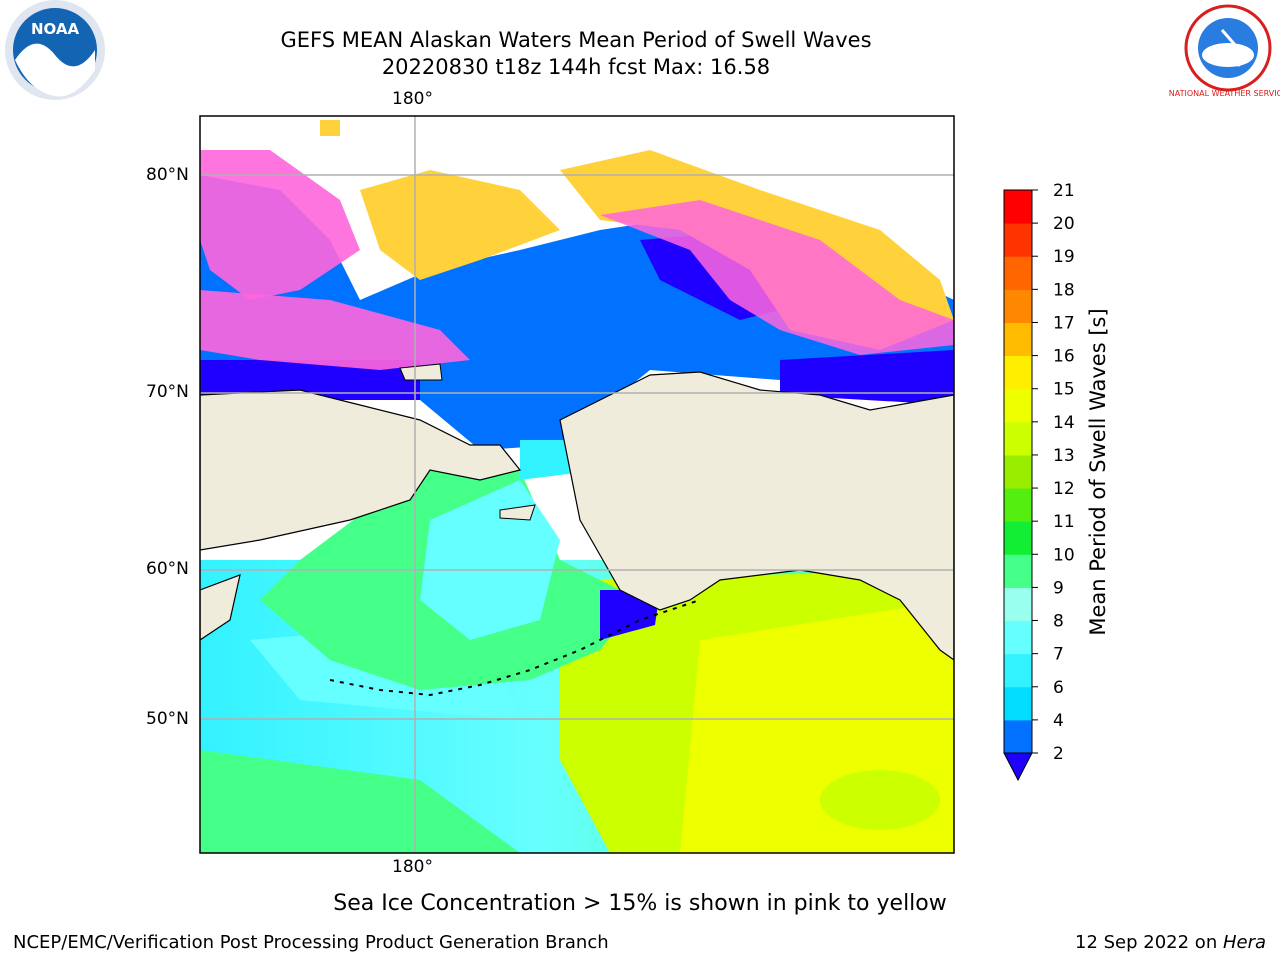  I want to click on colorbar-tick-label: 2, so click(1058, 754).